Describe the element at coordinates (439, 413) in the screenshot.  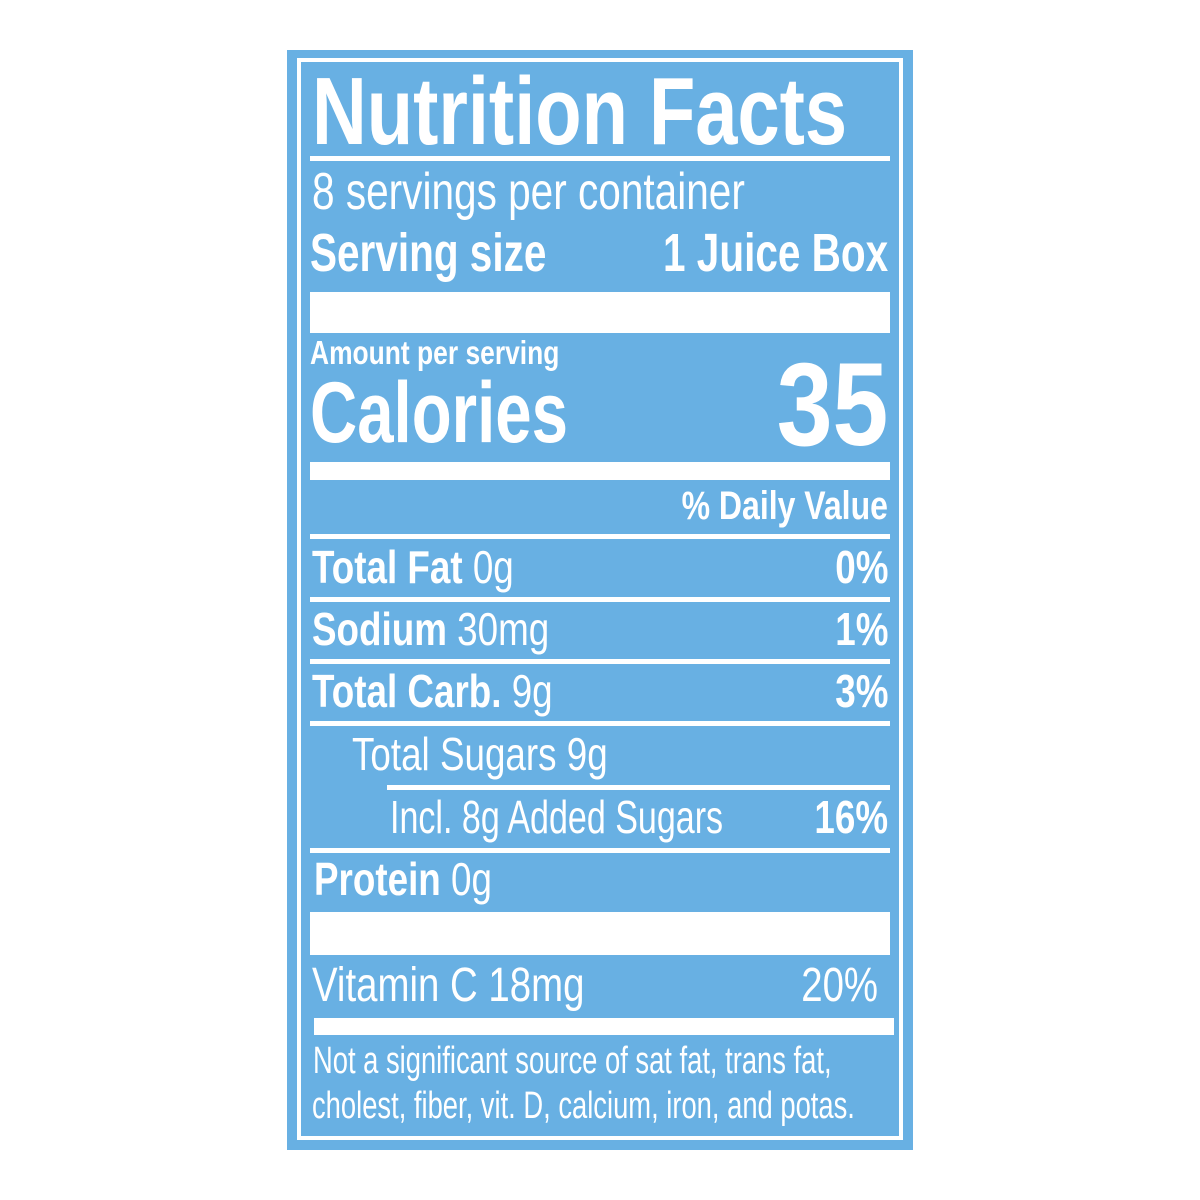
I see `calories-label: Calories` at that location.